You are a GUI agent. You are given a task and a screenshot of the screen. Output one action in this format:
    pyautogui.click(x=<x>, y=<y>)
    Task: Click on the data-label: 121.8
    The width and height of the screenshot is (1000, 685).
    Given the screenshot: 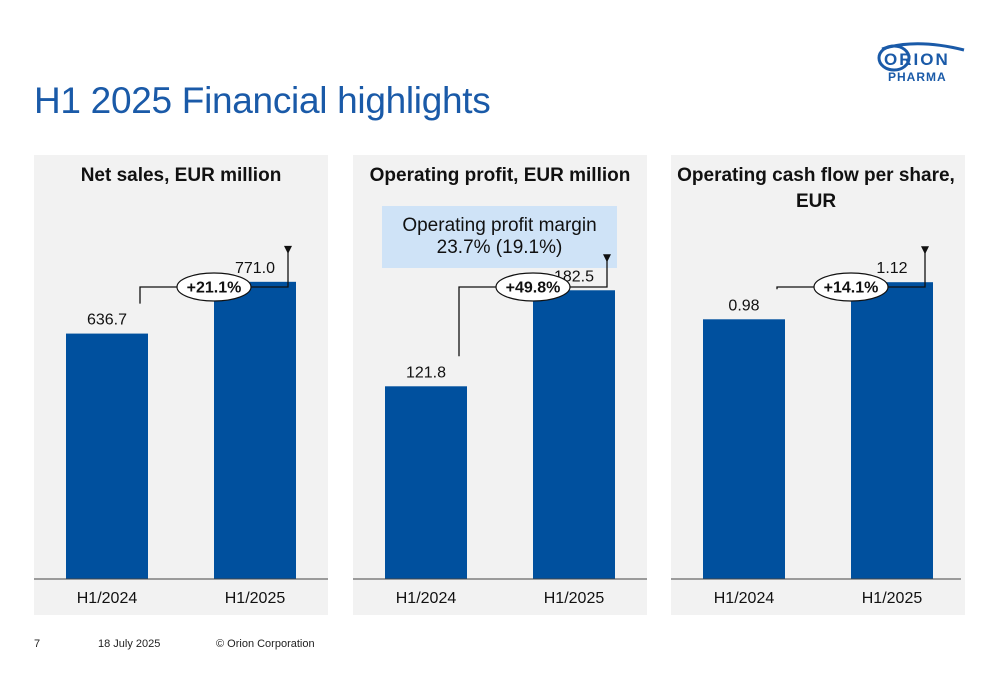 What is the action you would take?
    pyautogui.click(x=426, y=372)
    